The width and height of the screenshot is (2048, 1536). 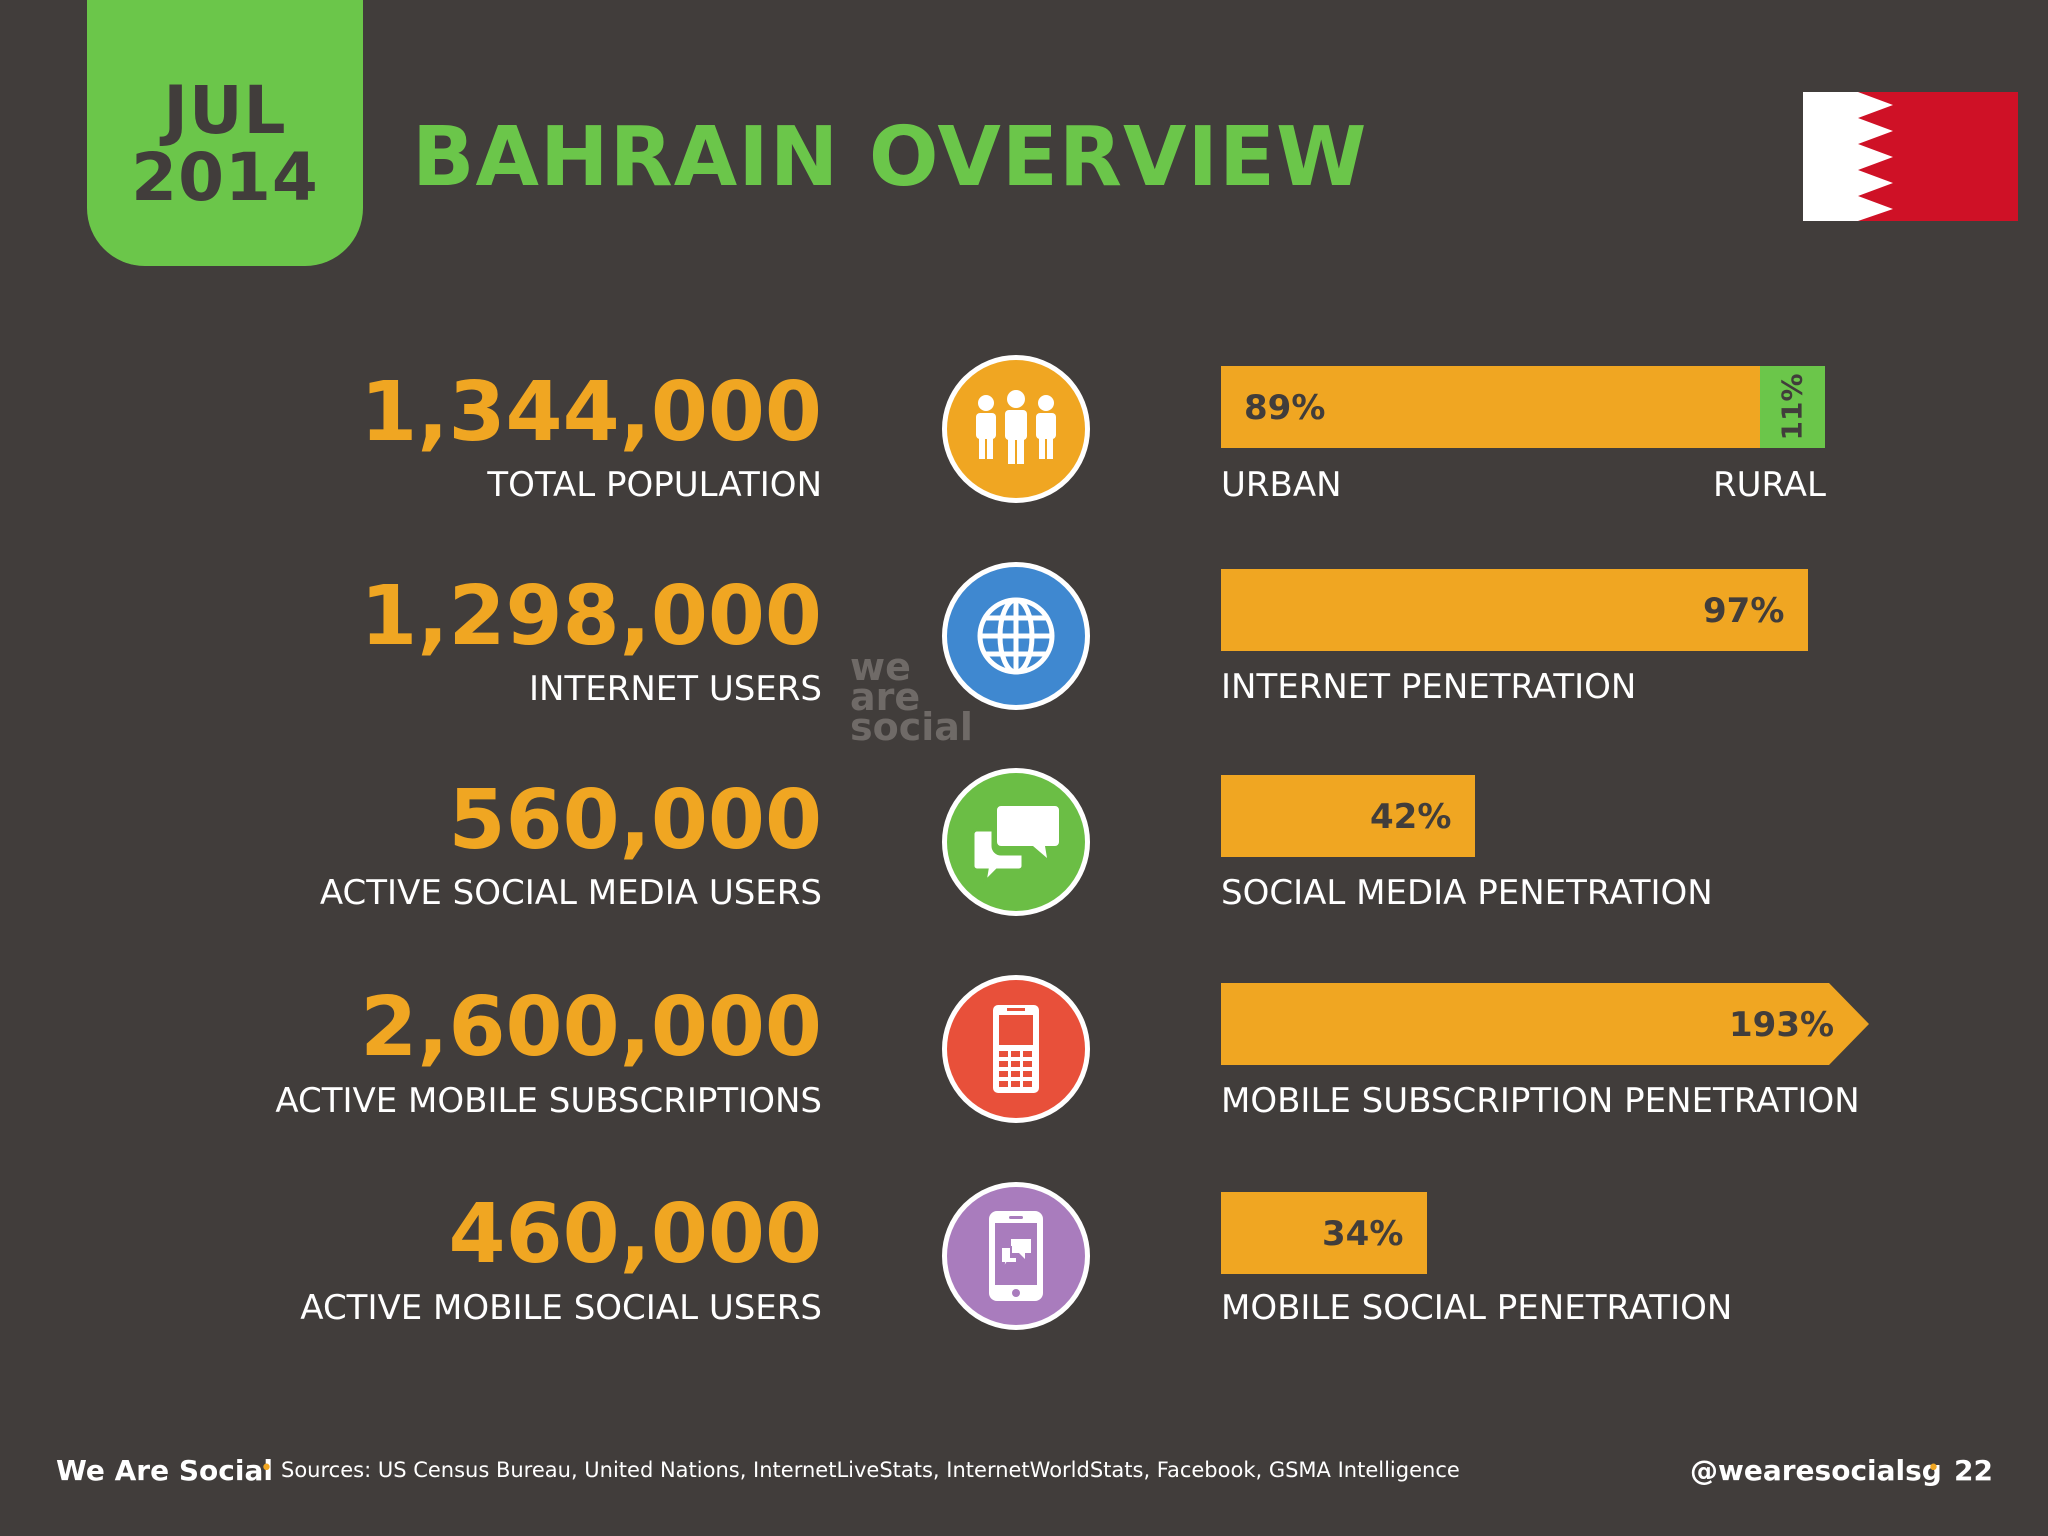 What do you see at coordinates (1016, 636) in the screenshot?
I see `globe-icon` at bounding box center [1016, 636].